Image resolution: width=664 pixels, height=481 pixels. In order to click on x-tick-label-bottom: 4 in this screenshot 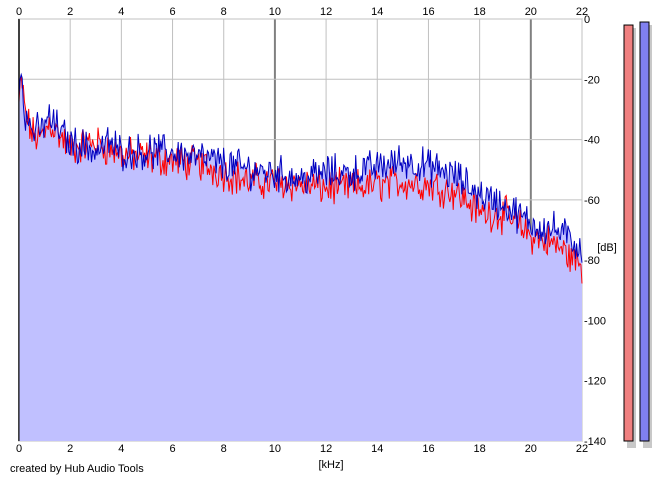, I will do `click(121, 449)`.